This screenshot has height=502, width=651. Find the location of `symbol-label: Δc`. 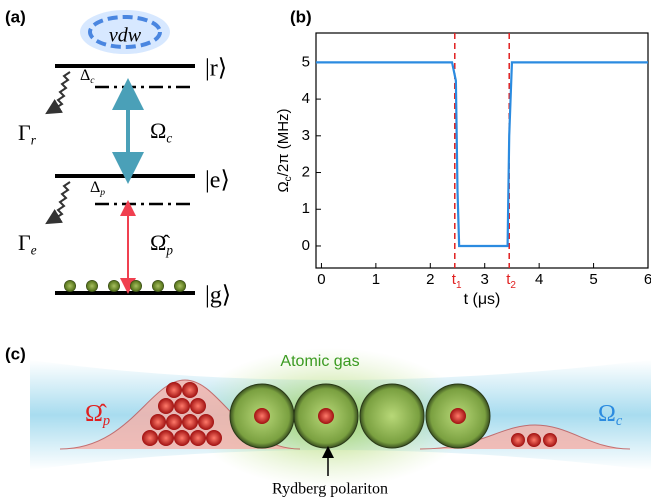

symbol-label: Δc is located at coordinates (87, 76).